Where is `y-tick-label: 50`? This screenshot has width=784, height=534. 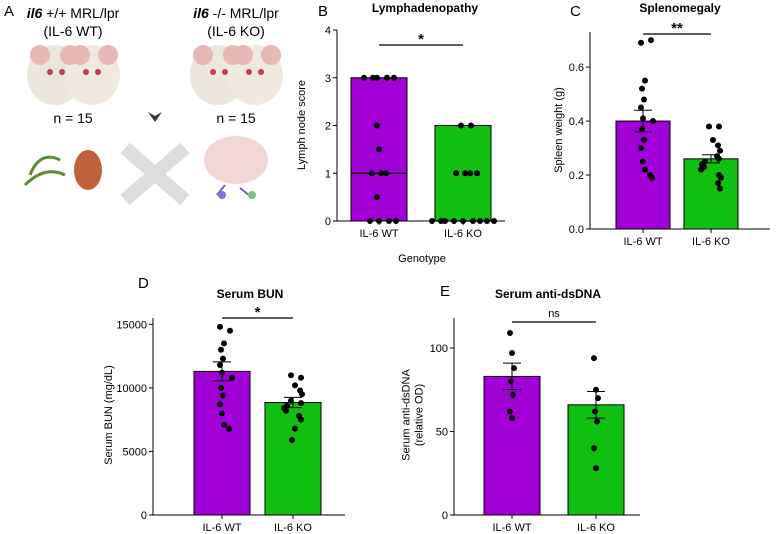 y-tick-label: 50 is located at coordinates (442, 433).